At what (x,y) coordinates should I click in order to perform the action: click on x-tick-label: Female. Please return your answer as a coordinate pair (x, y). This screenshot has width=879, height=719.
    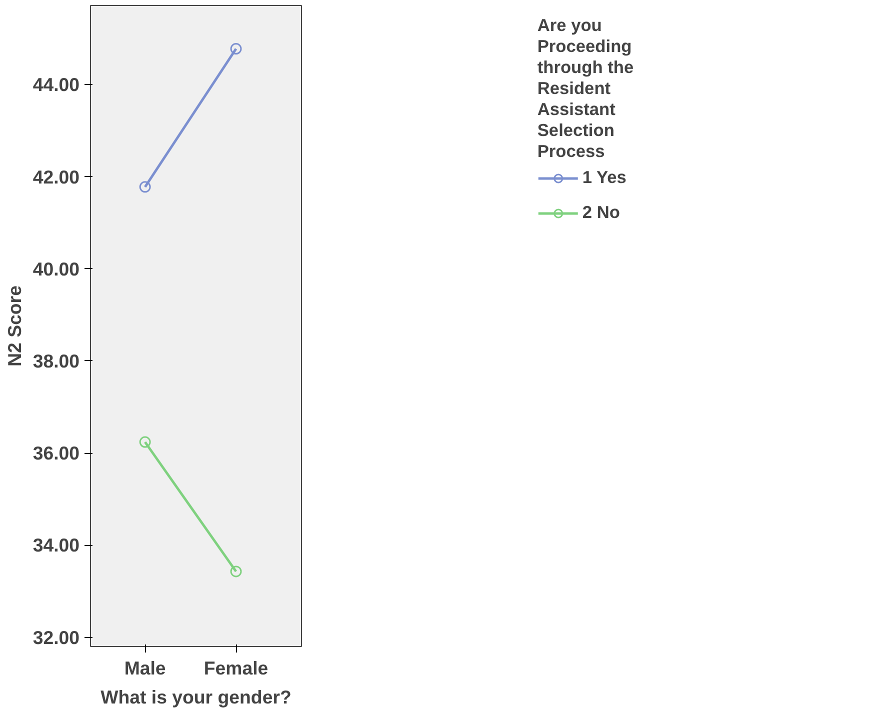
    Looking at the image, I should click on (236, 668).